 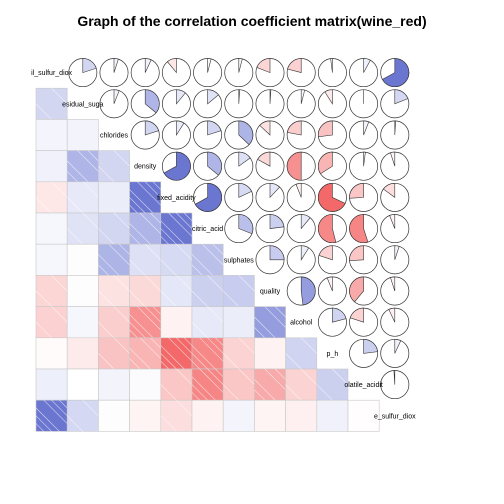 What do you see at coordinates (176, 198) in the screenshot?
I see `diagonal-label: fixed_acidity` at bounding box center [176, 198].